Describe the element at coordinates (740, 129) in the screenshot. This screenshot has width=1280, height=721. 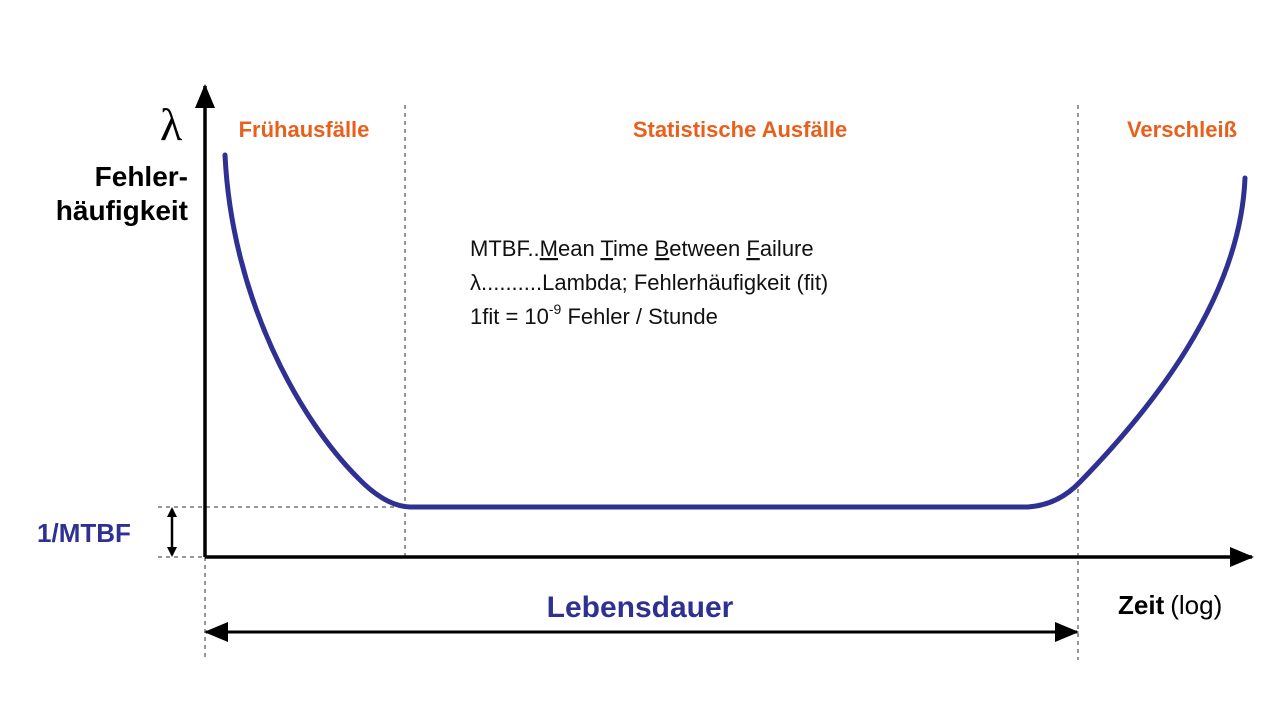
I see `phase-label: Statistische Ausfälle` at that location.